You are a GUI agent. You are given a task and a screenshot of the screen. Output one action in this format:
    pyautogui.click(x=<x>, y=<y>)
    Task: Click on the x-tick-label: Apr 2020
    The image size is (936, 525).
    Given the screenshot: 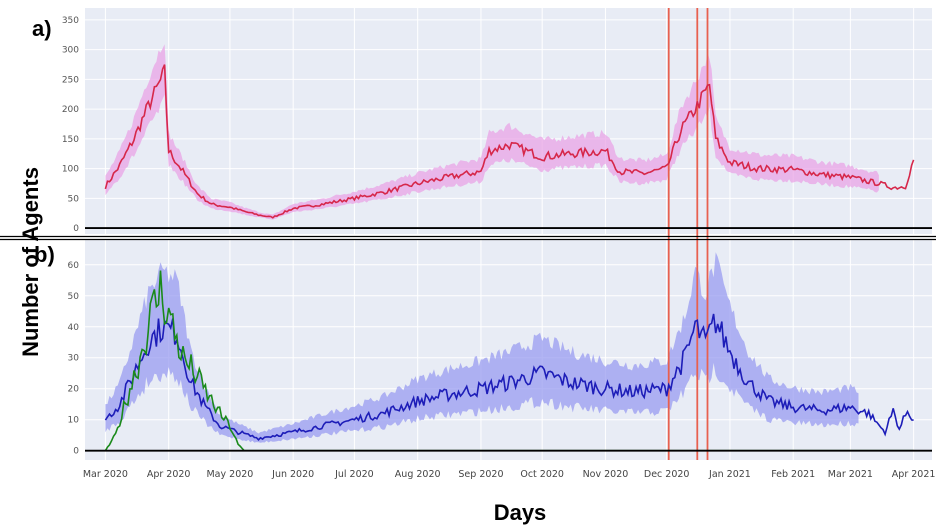 What is the action you would take?
    pyautogui.click(x=169, y=474)
    